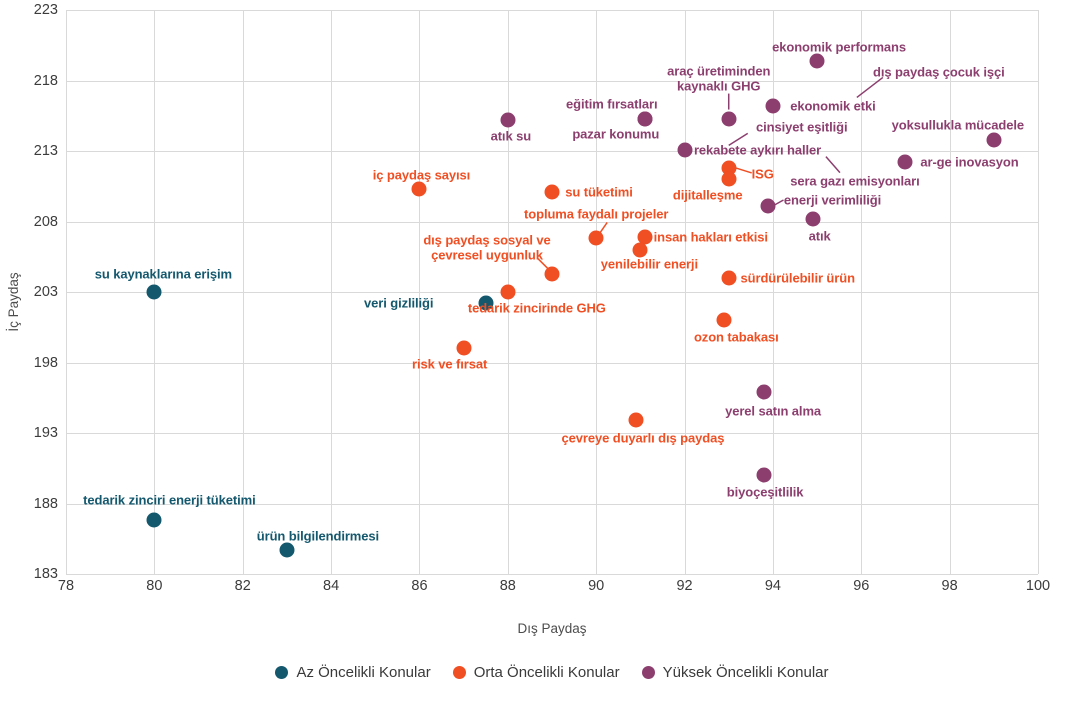  I want to click on data-point-label: pazar konumu, so click(616, 133).